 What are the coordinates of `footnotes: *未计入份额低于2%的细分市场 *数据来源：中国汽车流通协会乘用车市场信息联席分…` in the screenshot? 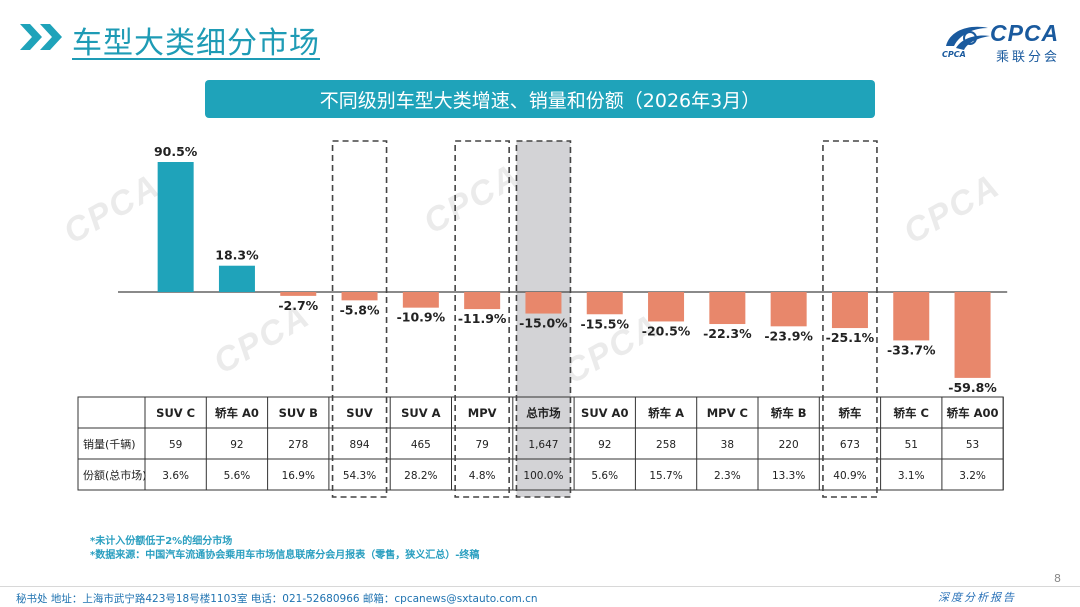 It's located at (284, 549).